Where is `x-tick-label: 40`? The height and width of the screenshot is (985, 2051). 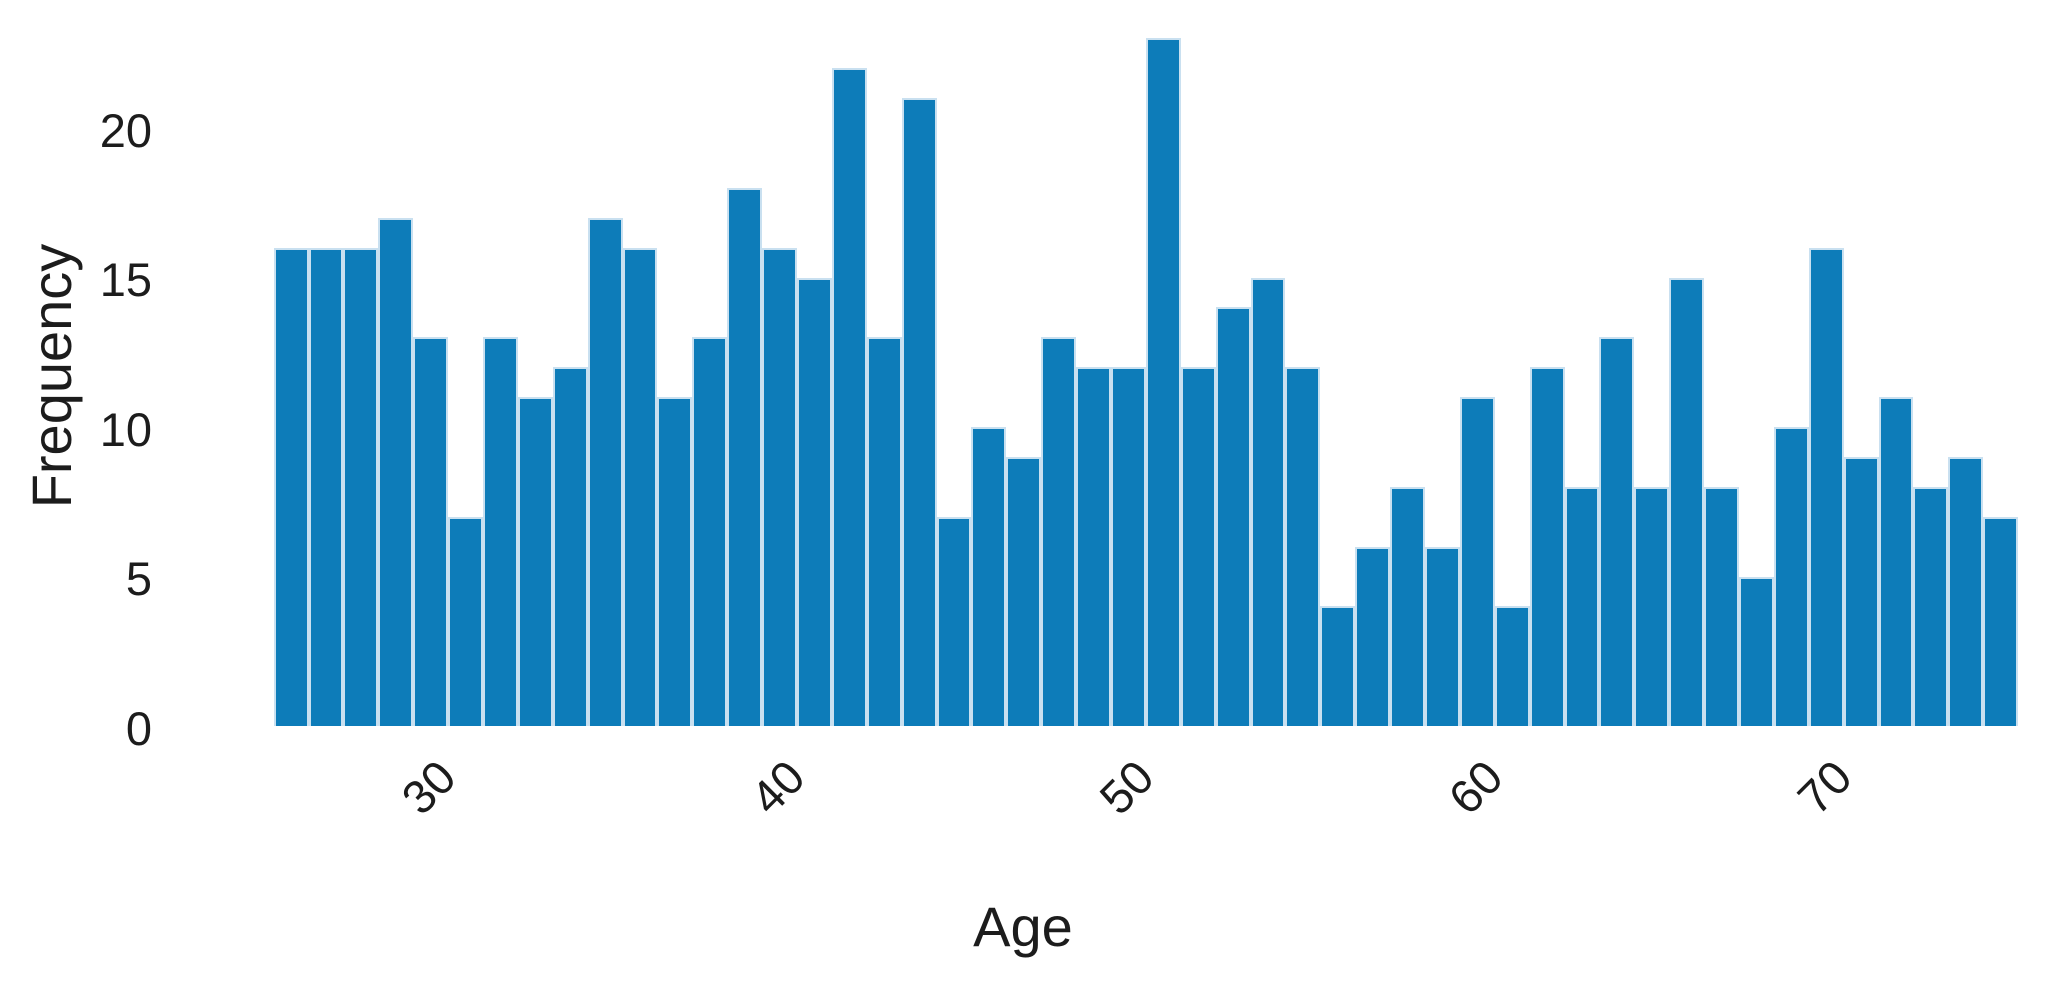 x-tick-label: 40 is located at coordinates (777, 787).